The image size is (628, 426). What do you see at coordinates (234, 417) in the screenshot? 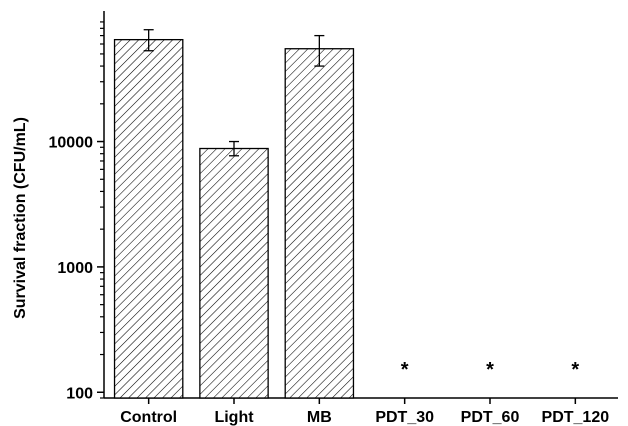
I see `x-tick-label: Light` at bounding box center [234, 417].